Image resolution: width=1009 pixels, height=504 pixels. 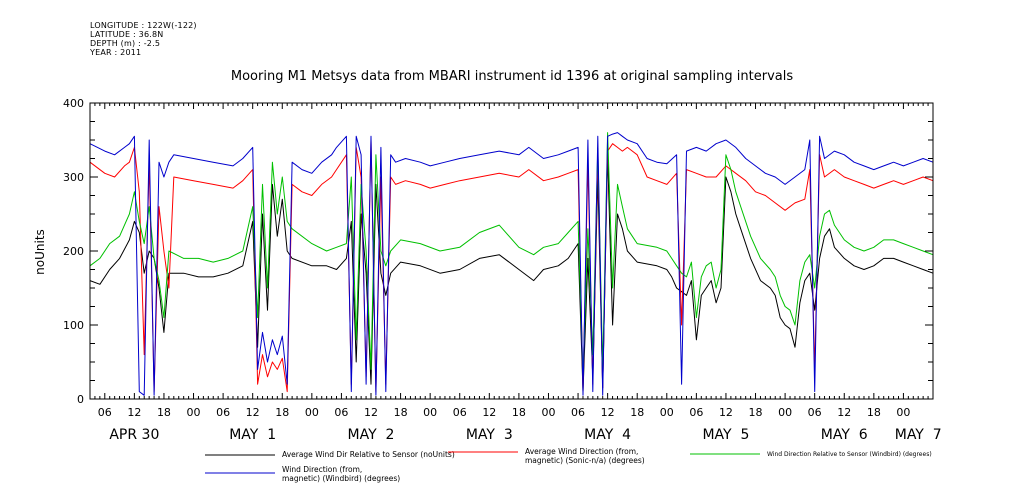 What do you see at coordinates (844, 435) in the screenshot?
I see `x-day-label: MAY 6` at bounding box center [844, 435].